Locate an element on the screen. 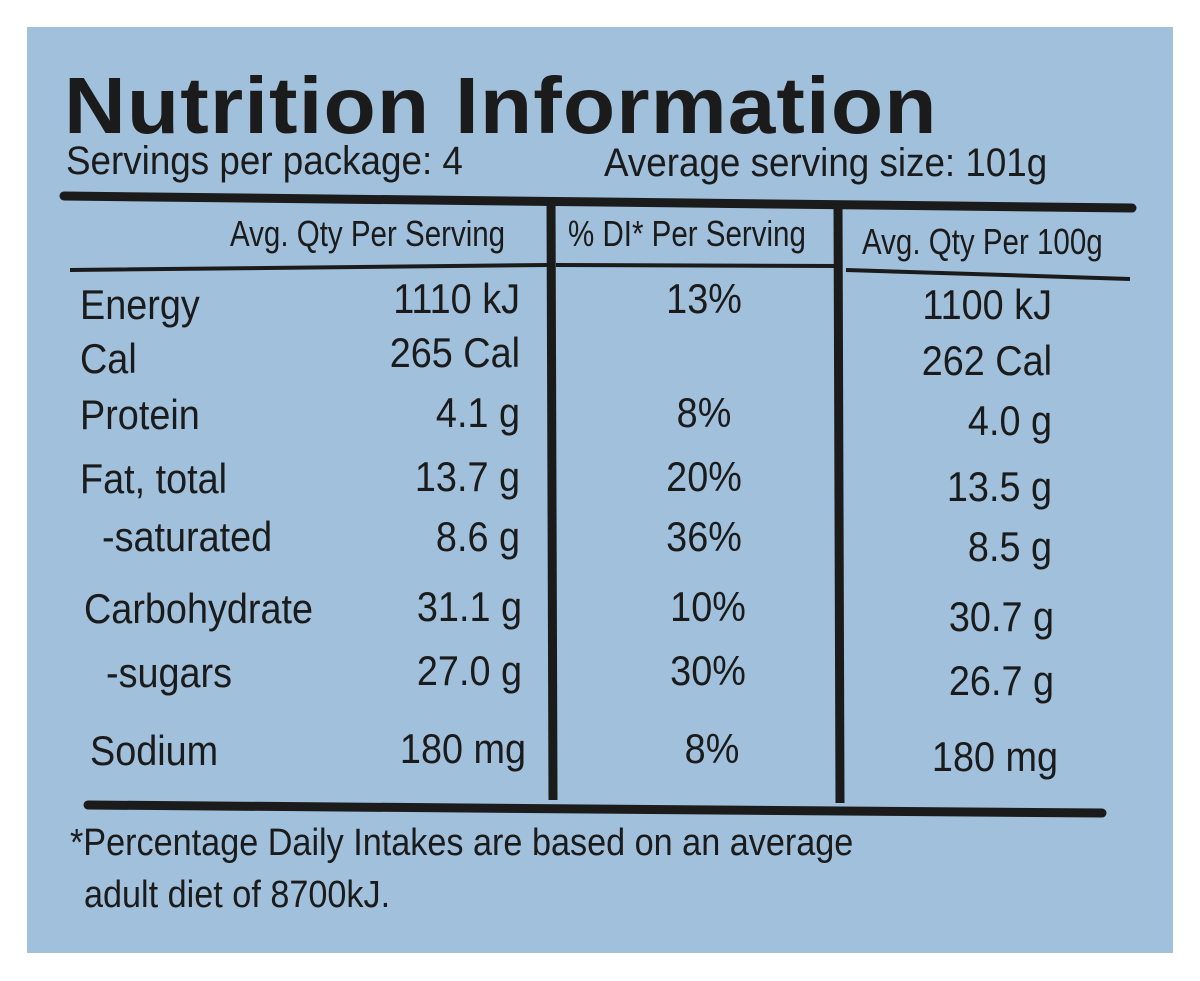 This screenshot has width=1200, height=981. nutrient-name: Sodium is located at coordinates (154, 750).